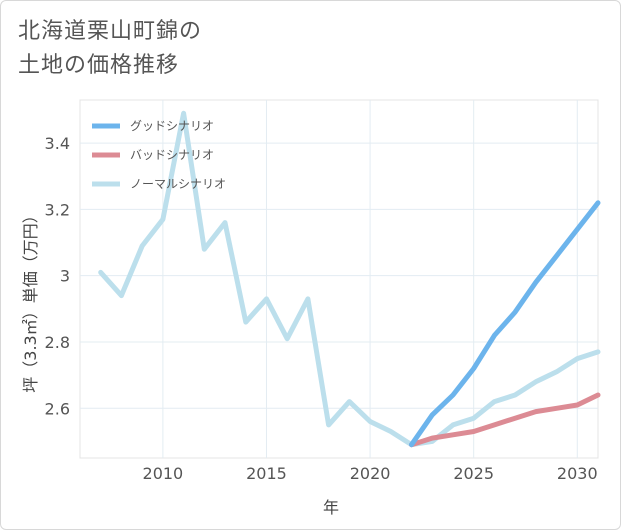 The width and height of the screenshot is (621, 530). Describe the element at coordinates (57, 408) in the screenshot. I see `y-tick-label: 2.6` at that location.